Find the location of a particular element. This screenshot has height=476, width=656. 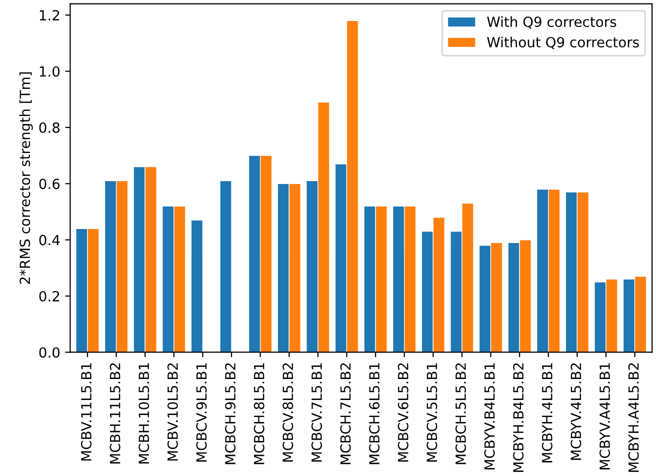

x-tick-label: MCBYH.4L5.B1 is located at coordinates (547, 412).